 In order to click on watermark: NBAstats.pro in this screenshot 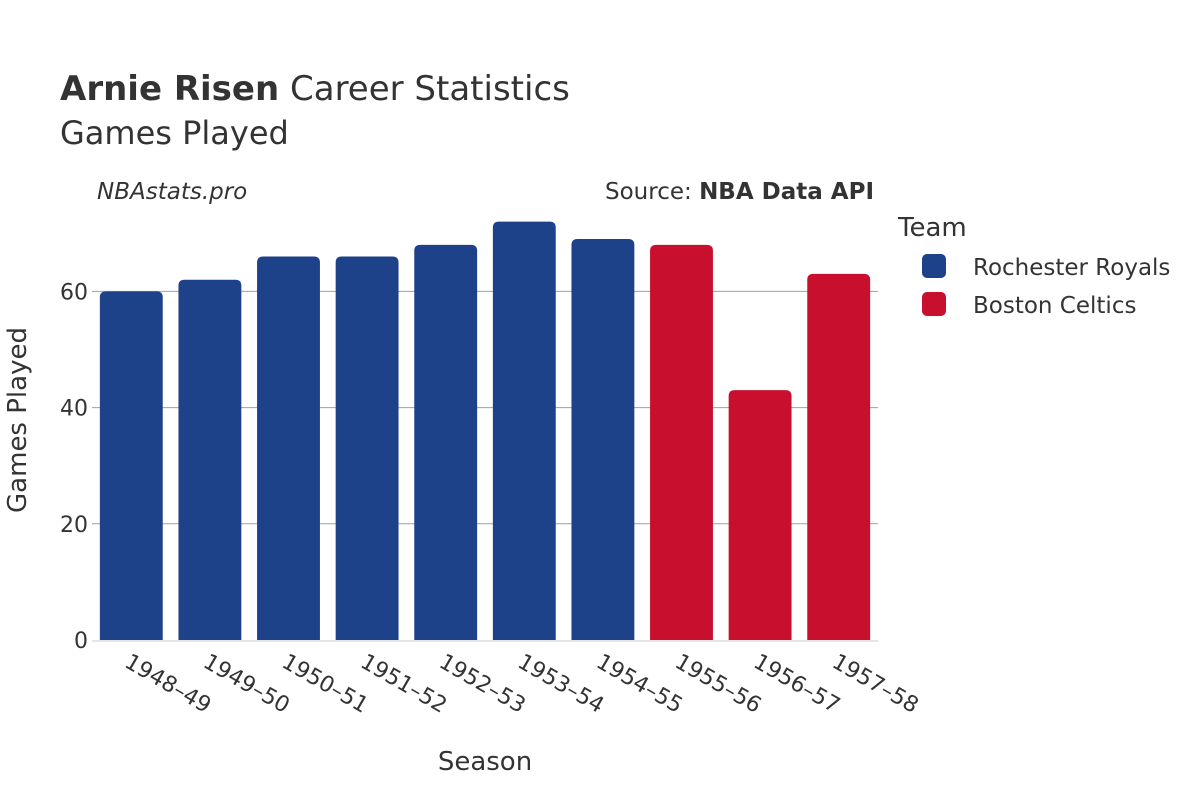, I will do `click(172, 192)`.